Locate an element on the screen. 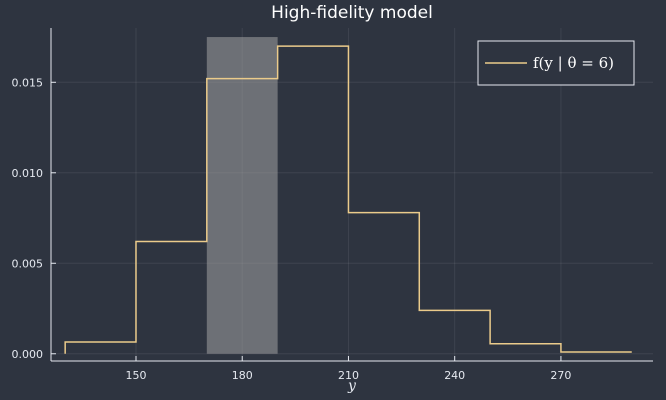 The width and height of the screenshot is (666, 400). legend-label: f(y | θ = 6) is located at coordinates (573, 63).